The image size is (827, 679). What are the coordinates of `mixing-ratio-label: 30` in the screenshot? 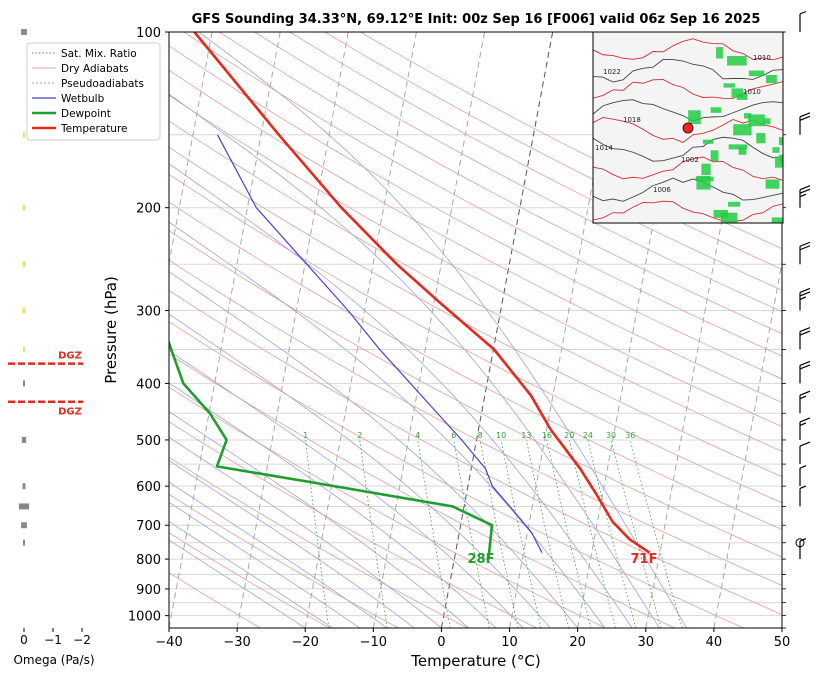 It's located at (611, 435).